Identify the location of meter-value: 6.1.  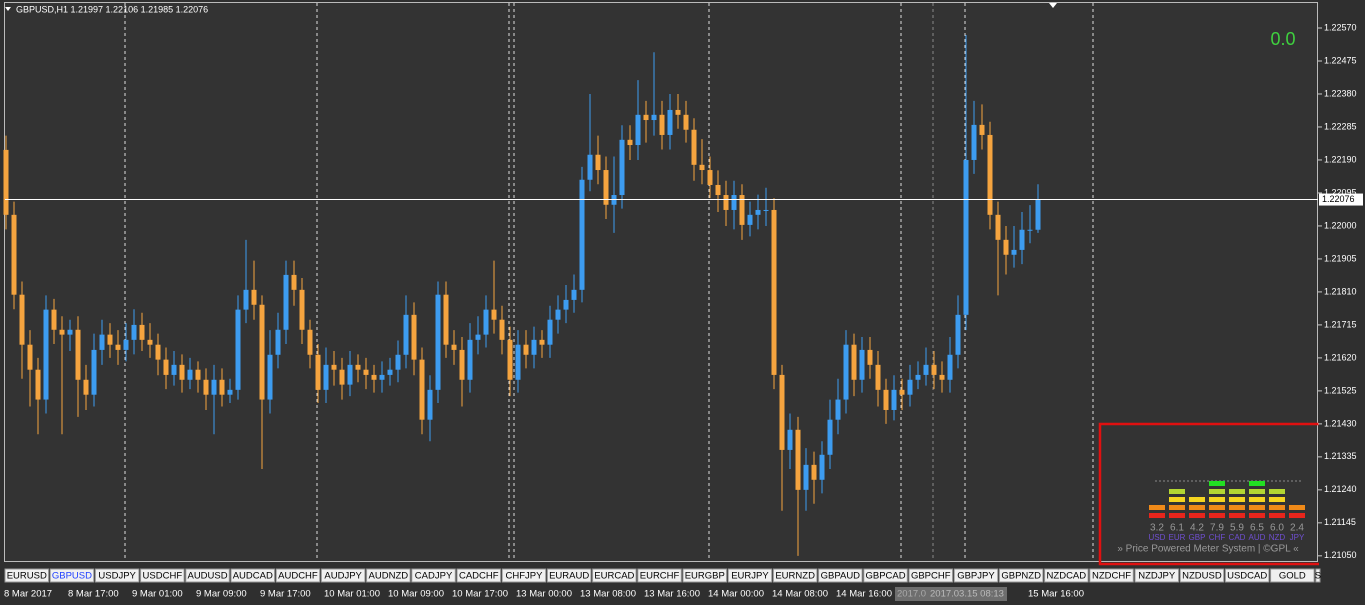
(1177, 528).